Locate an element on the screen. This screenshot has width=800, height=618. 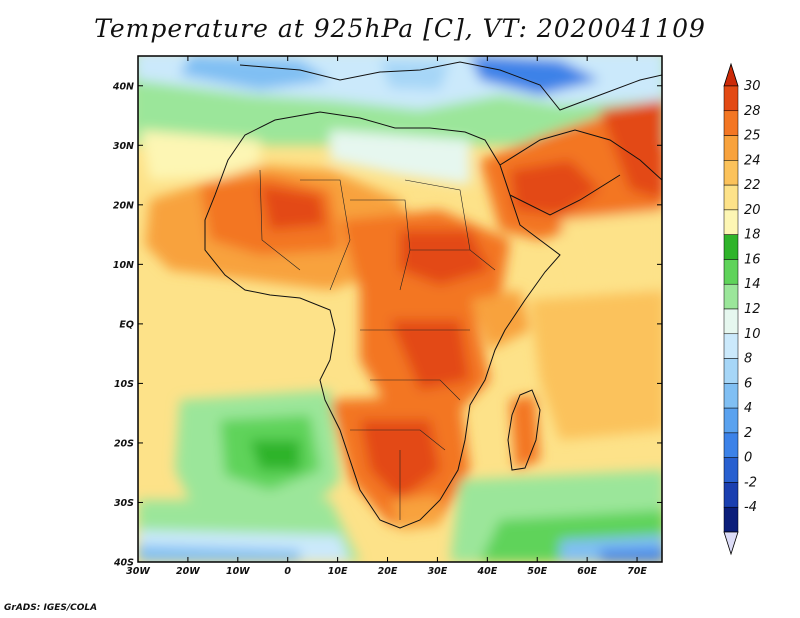
lat-tick-label: 40S is located at coordinates (123, 563).